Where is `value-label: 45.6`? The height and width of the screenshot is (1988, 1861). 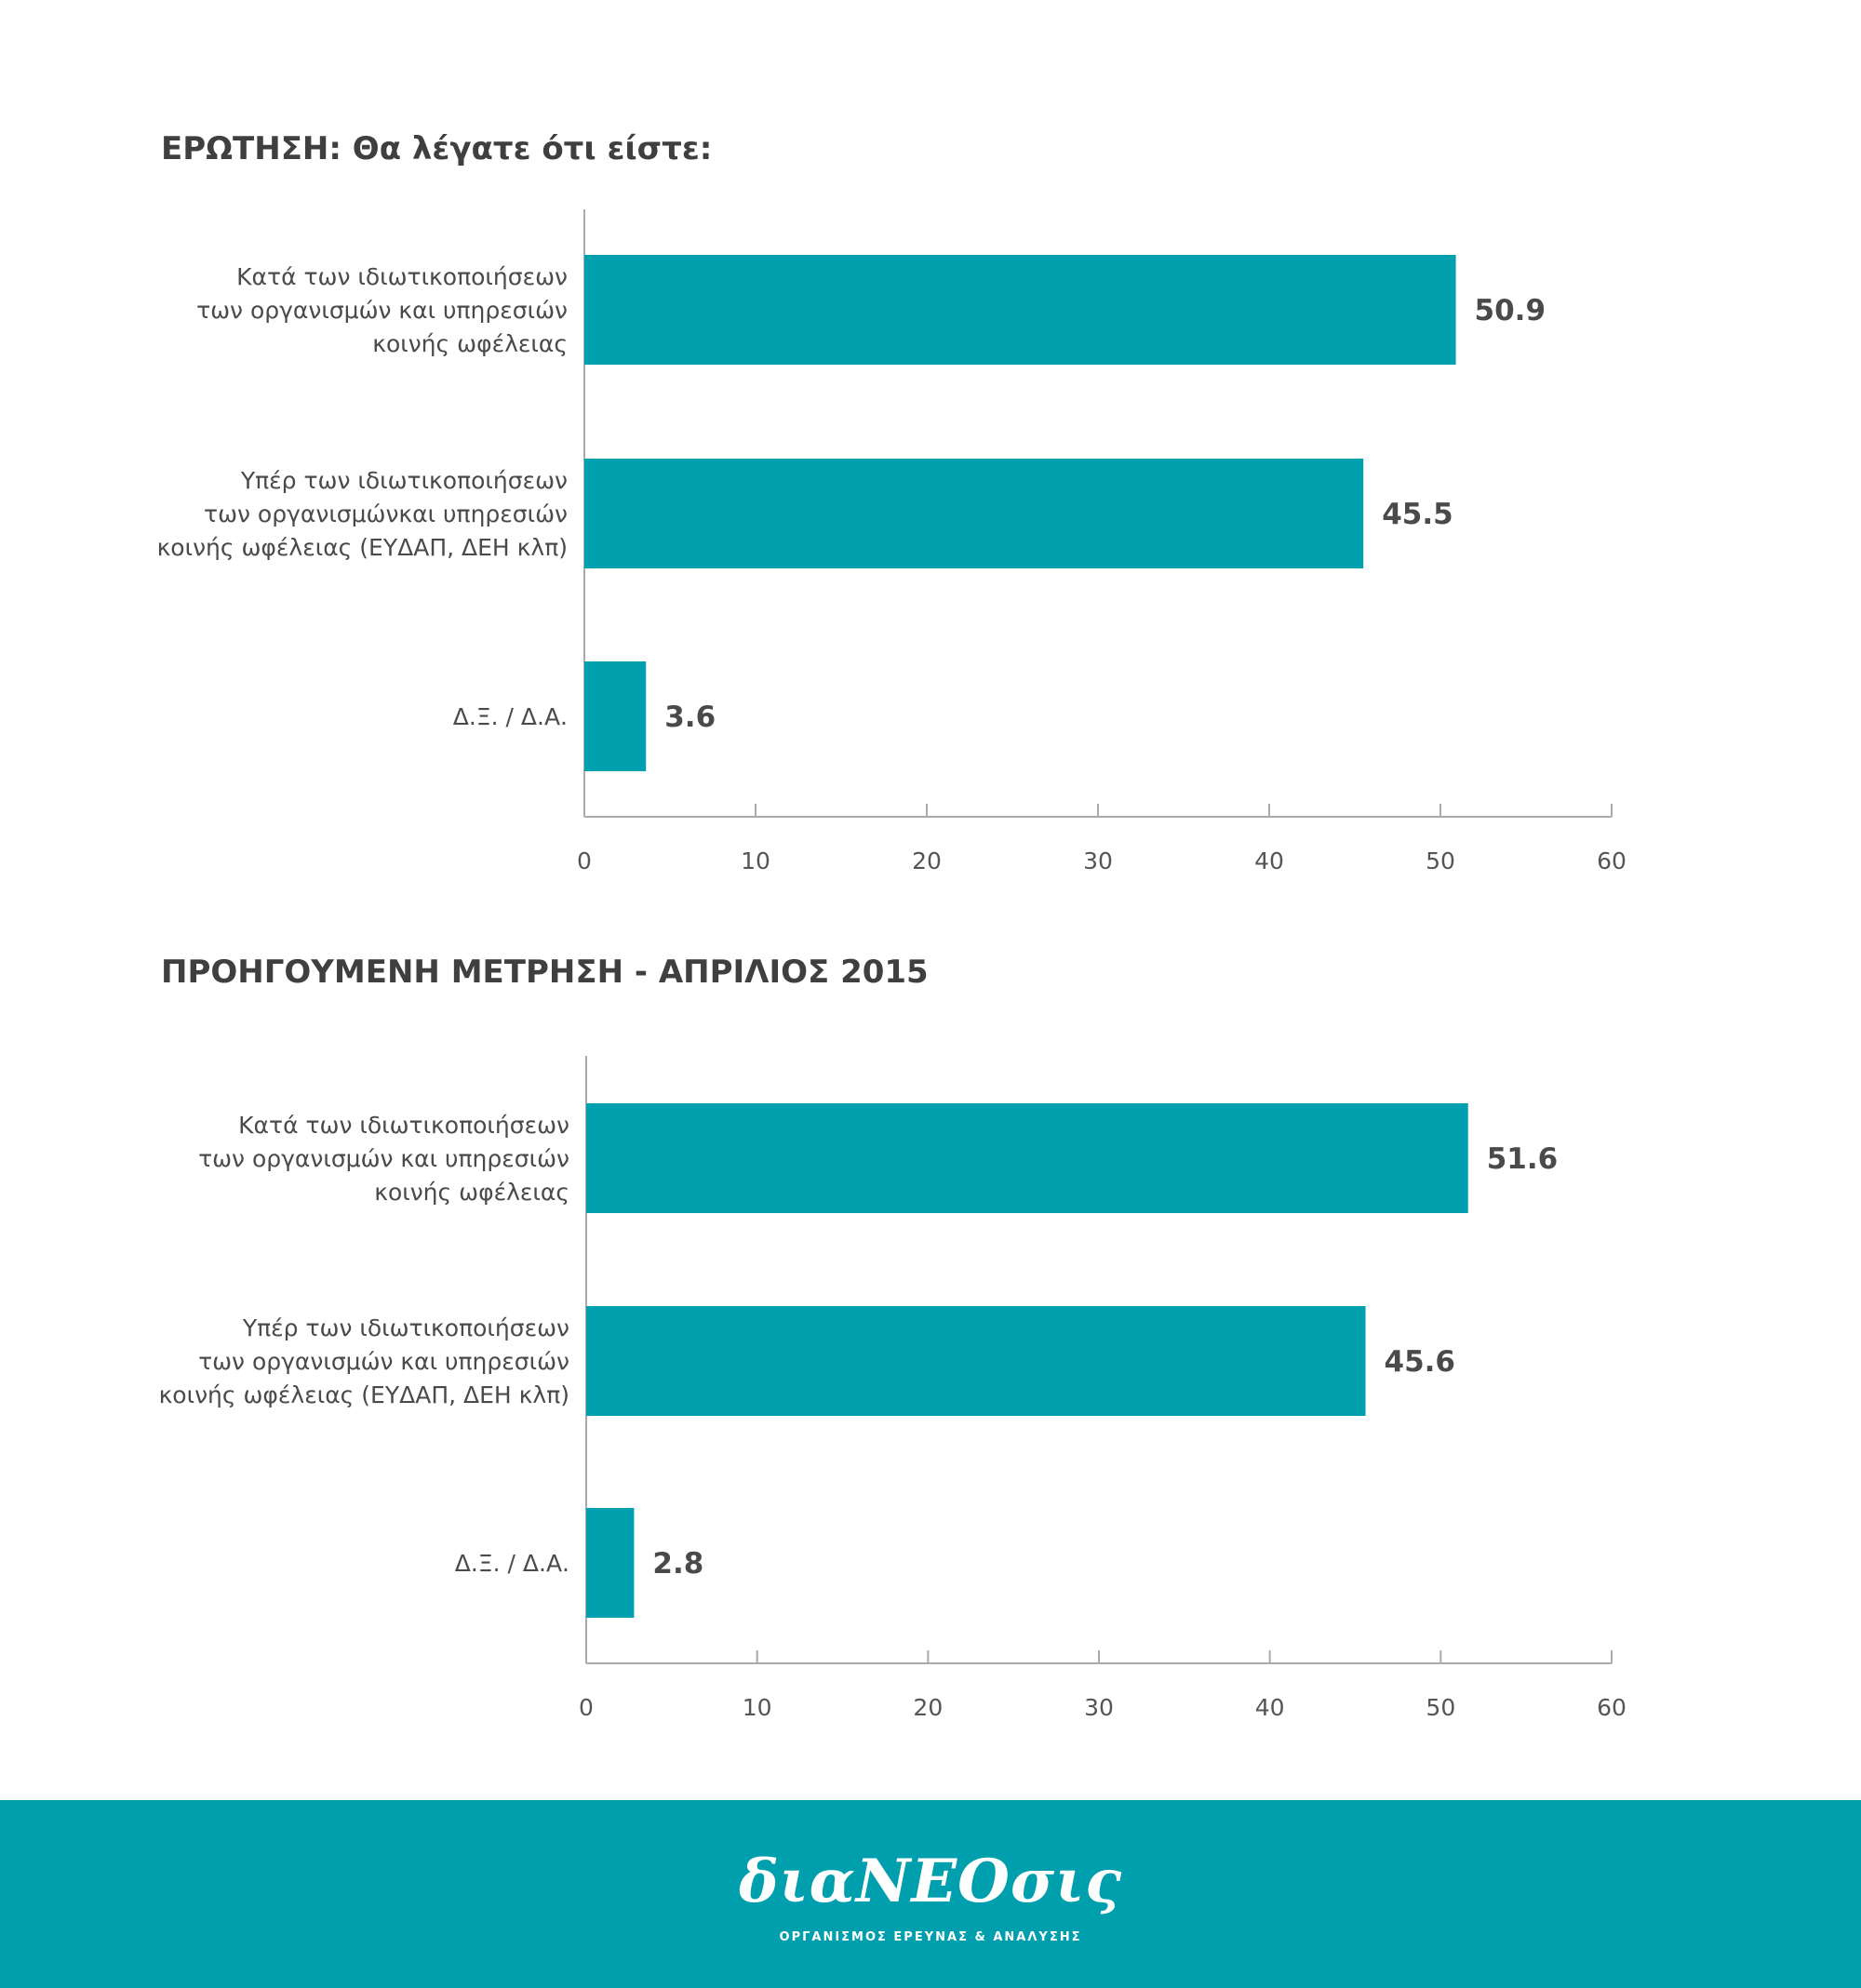
value-label: 45.6 is located at coordinates (1420, 1362).